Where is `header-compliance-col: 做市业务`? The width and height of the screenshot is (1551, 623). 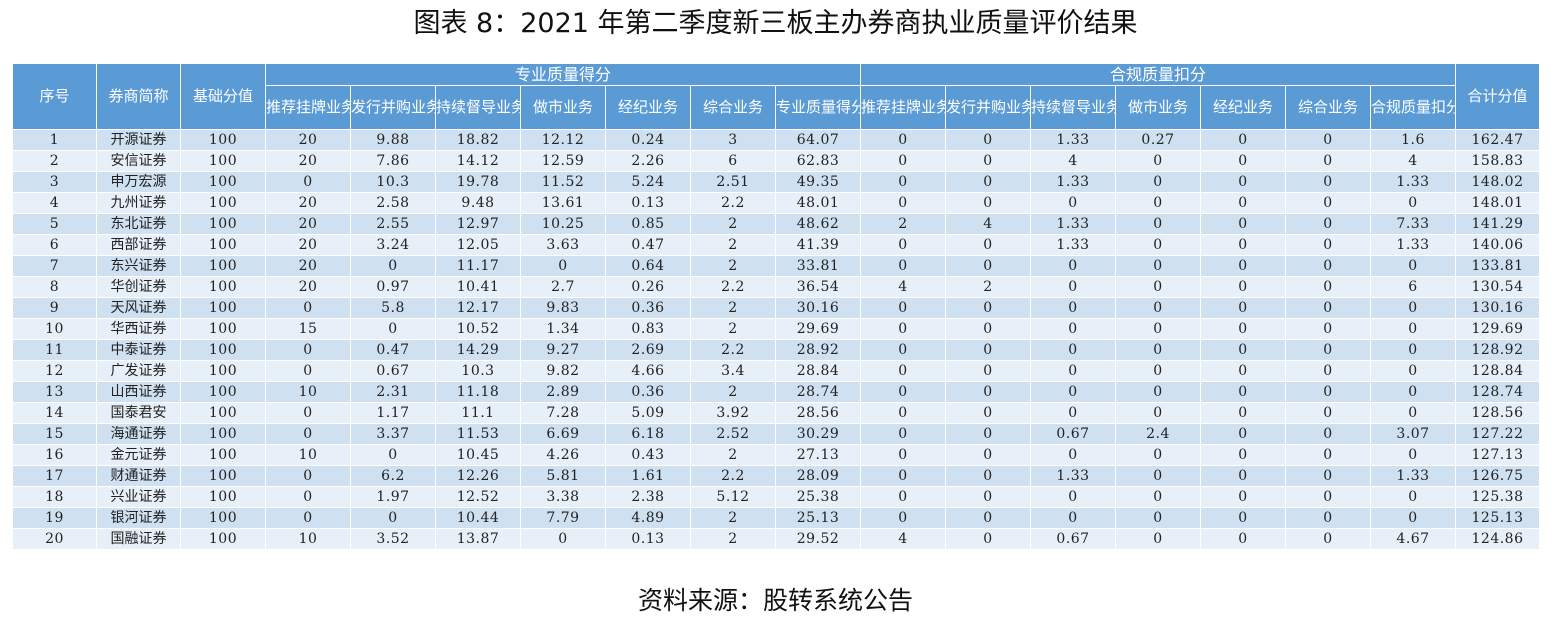
header-compliance-col: 做市业务 is located at coordinates (1158, 107).